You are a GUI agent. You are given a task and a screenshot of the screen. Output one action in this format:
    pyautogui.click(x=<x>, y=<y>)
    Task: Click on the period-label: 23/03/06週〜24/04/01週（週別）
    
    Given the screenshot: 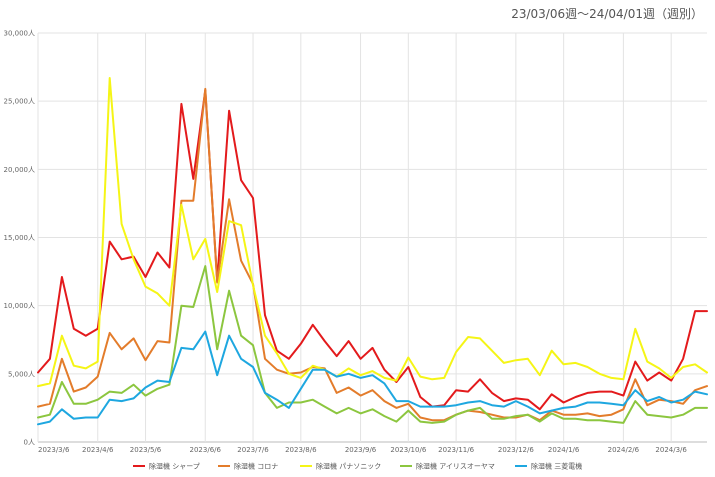 What is the action you would take?
    pyautogui.click(x=607, y=14)
    